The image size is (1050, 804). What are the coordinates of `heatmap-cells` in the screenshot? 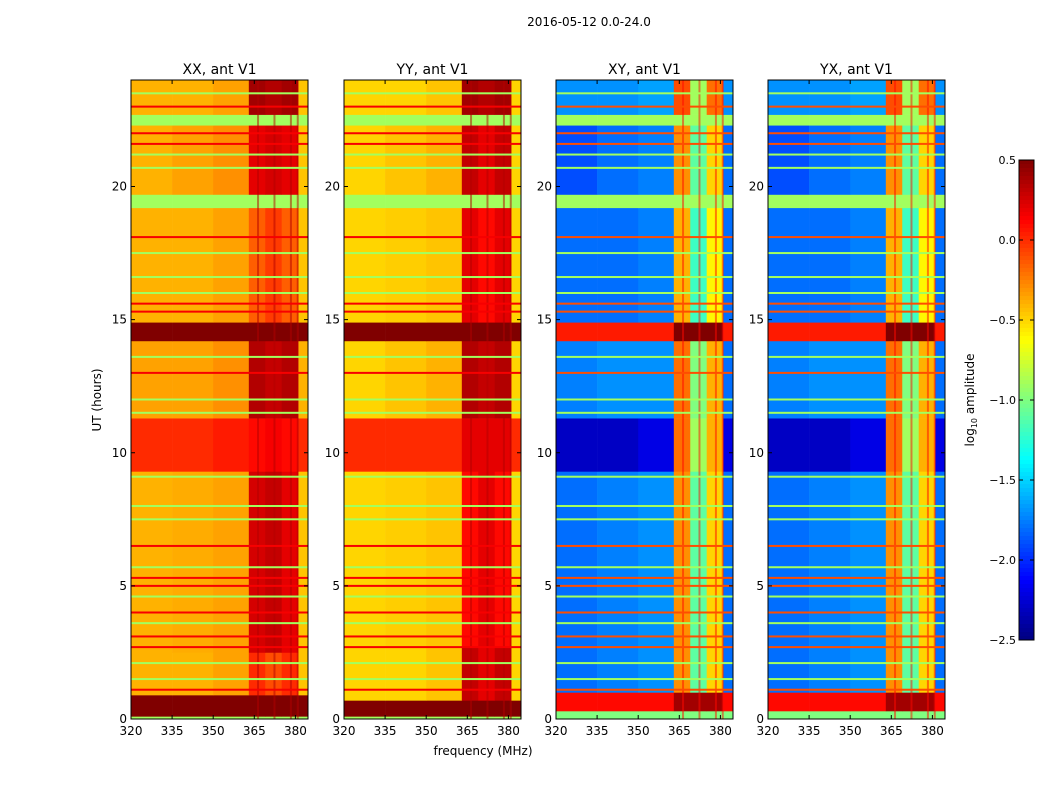 It's located at (645, 400).